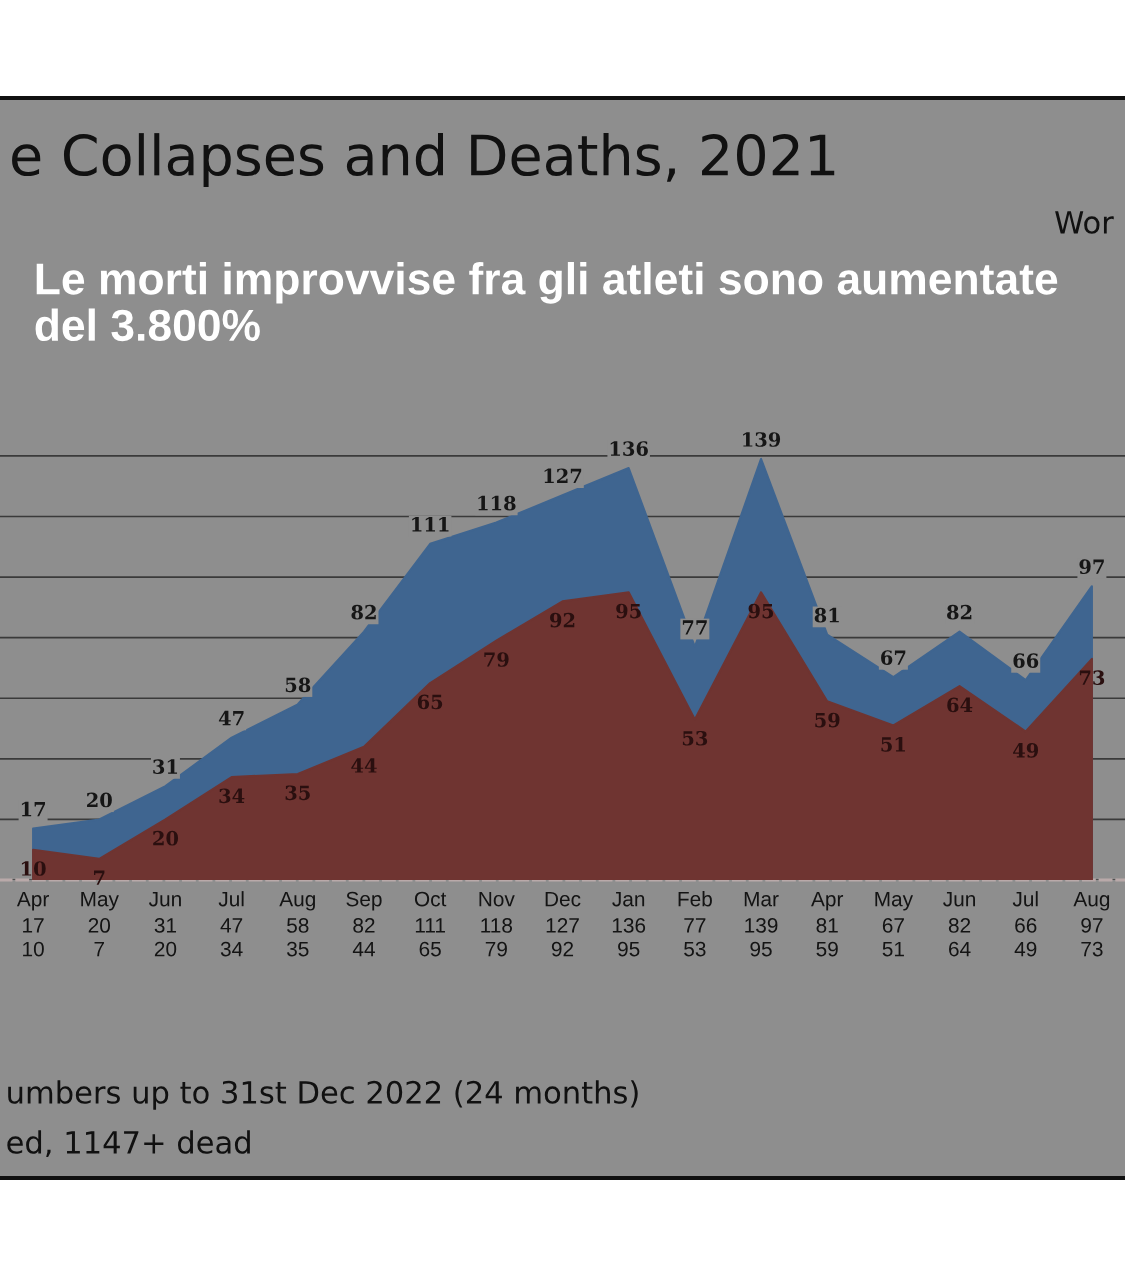  What do you see at coordinates (546, 302) in the screenshot?
I see `chart-subtitle: Le morti improvvise fra gli atleti sono aumentate del 3.800%` at bounding box center [546, 302].